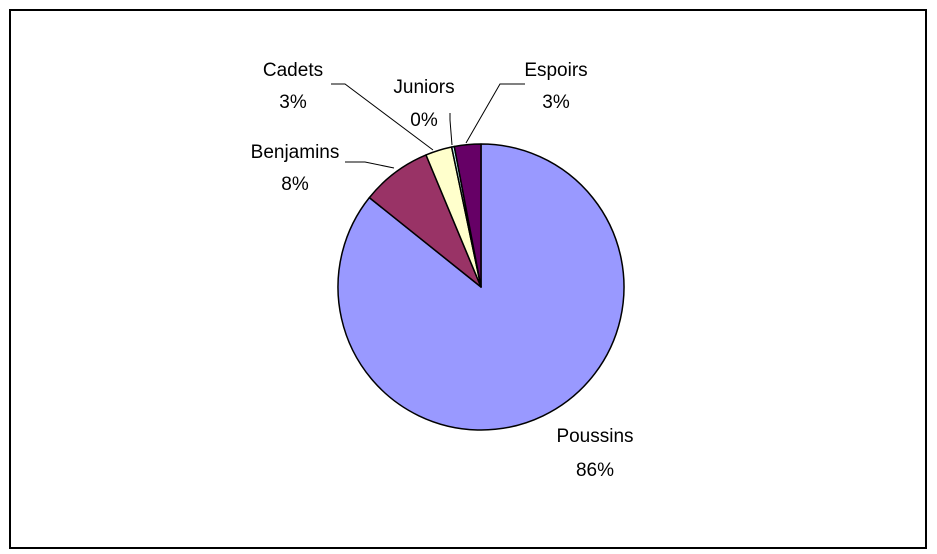 This screenshot has width=937, height=554. Describe the element at coordinates (370, 165) in the screenshot. I see `leader-line-benjamins` at that location.